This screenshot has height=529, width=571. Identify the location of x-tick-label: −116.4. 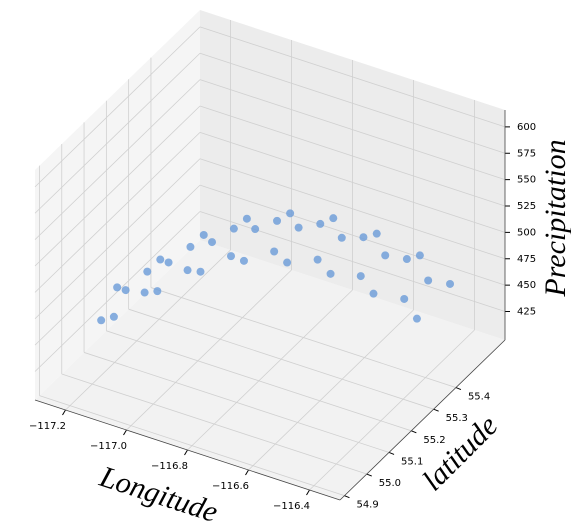
(291, 506).